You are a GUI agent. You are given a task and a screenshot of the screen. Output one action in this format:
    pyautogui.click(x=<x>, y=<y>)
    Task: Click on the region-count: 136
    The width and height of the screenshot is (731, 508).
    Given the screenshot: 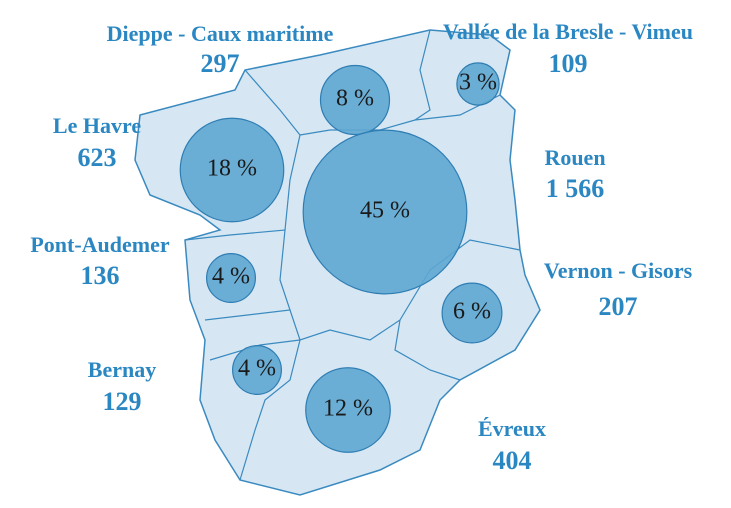 What is the action you would take?
    pyautogui.click(x=100, y=275)
    